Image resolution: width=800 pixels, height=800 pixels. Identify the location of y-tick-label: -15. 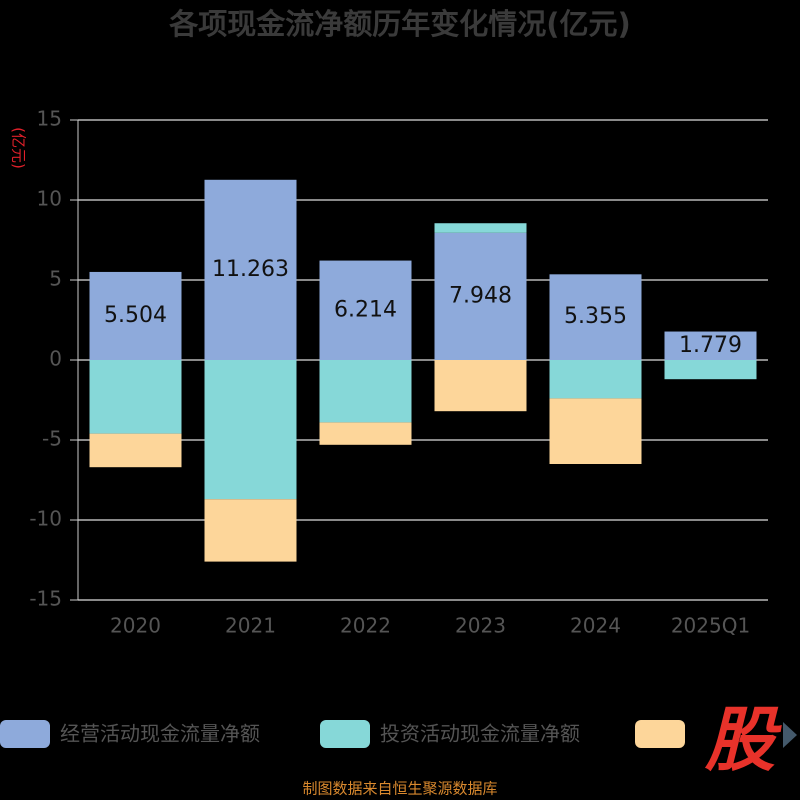
(45, 599).